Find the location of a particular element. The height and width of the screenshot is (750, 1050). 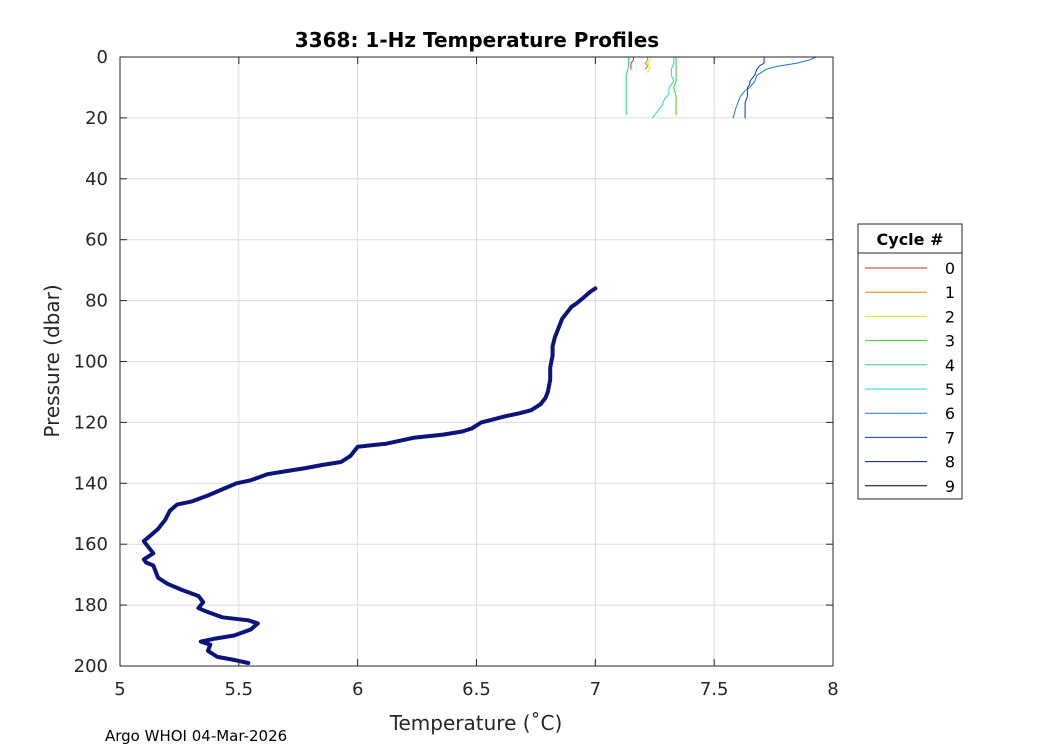

legend-label-cycle-9: 9 is located at coordinates (950, 486).